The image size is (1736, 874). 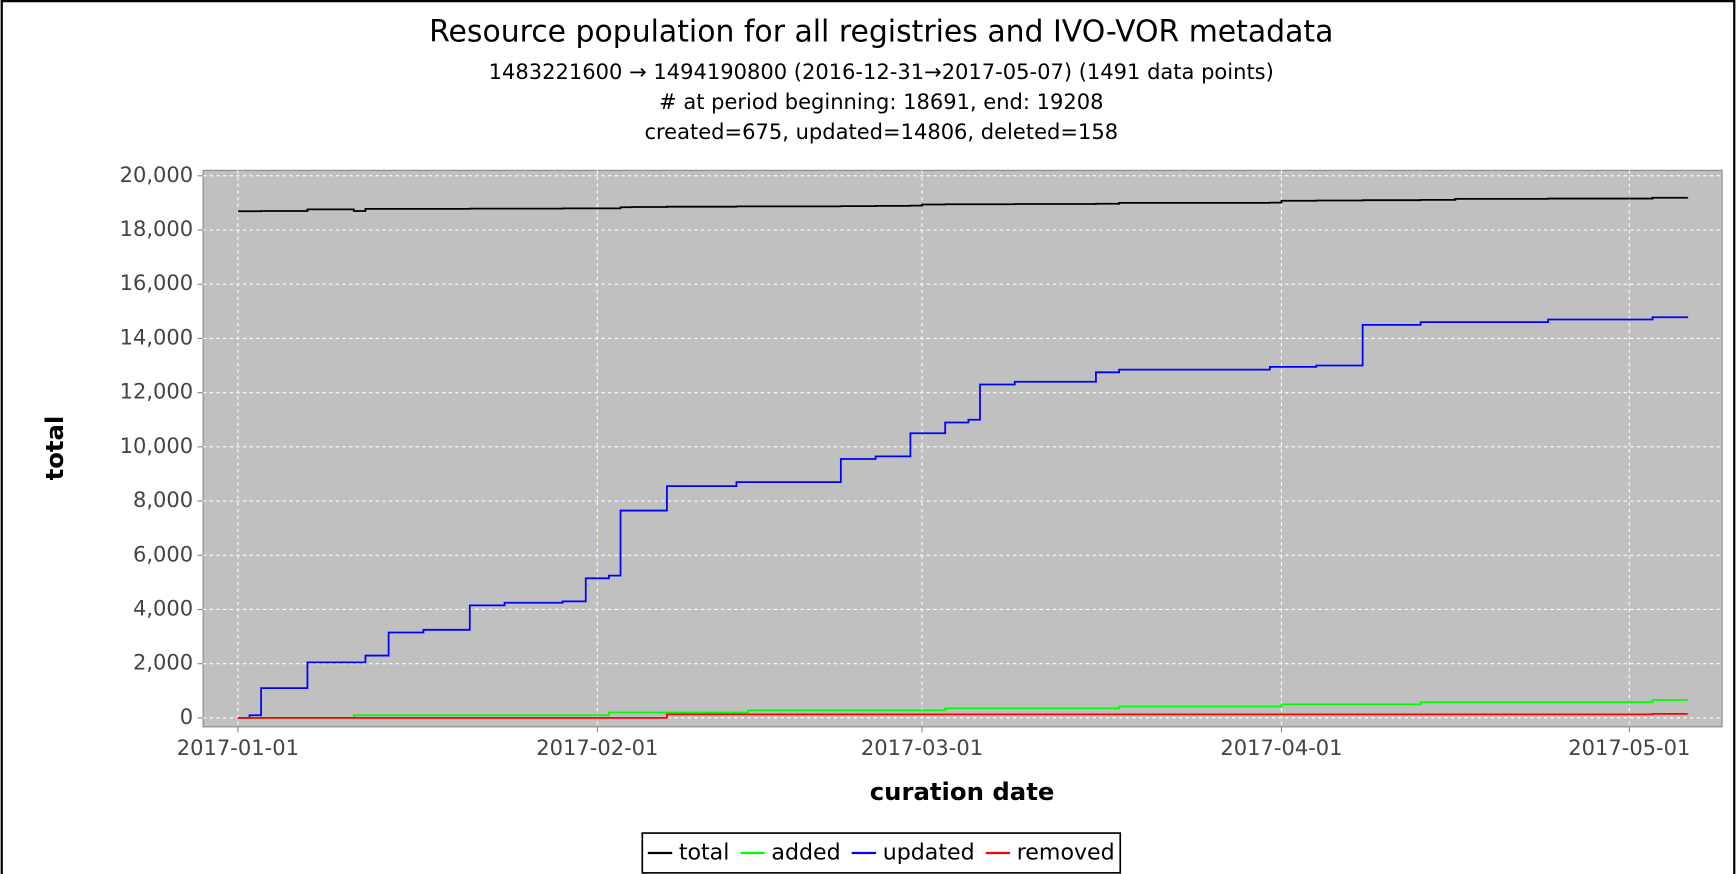 What do you see at coordinates (157, 336) in the screenshot?
I see `y-tick-label: 14,000` at bounding box center [157, 336].